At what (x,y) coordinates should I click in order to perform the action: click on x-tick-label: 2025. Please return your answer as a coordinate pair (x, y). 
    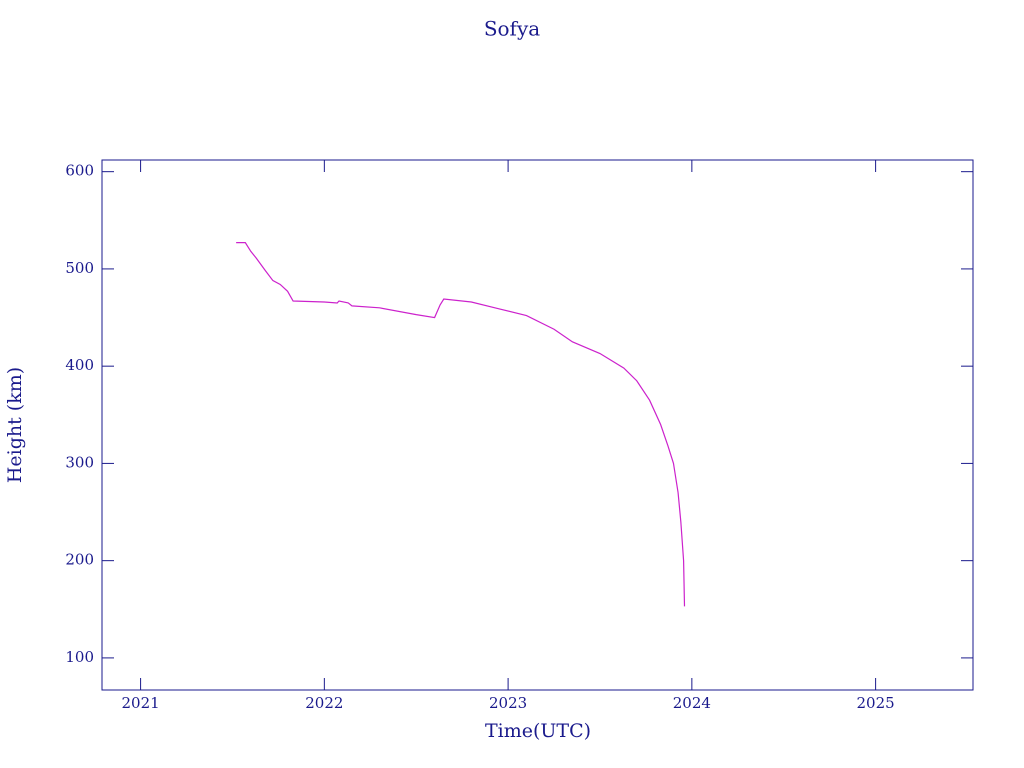
    Looking at the image, I should click on (876, 703).